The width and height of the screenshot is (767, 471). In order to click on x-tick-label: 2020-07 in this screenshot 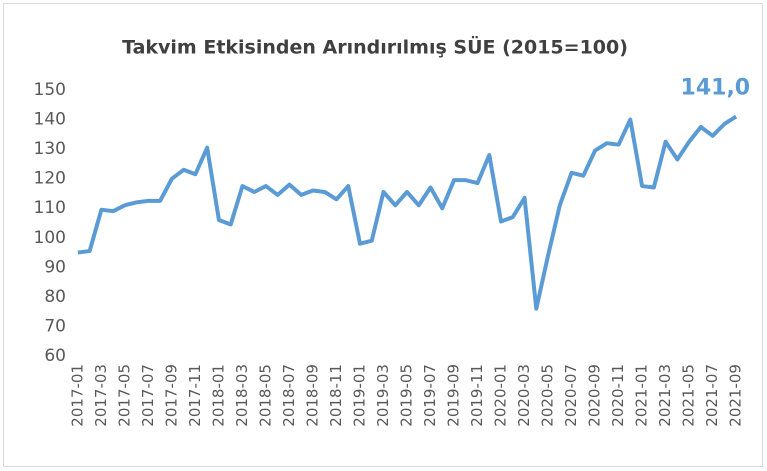, I will do `click(571, 395)`.